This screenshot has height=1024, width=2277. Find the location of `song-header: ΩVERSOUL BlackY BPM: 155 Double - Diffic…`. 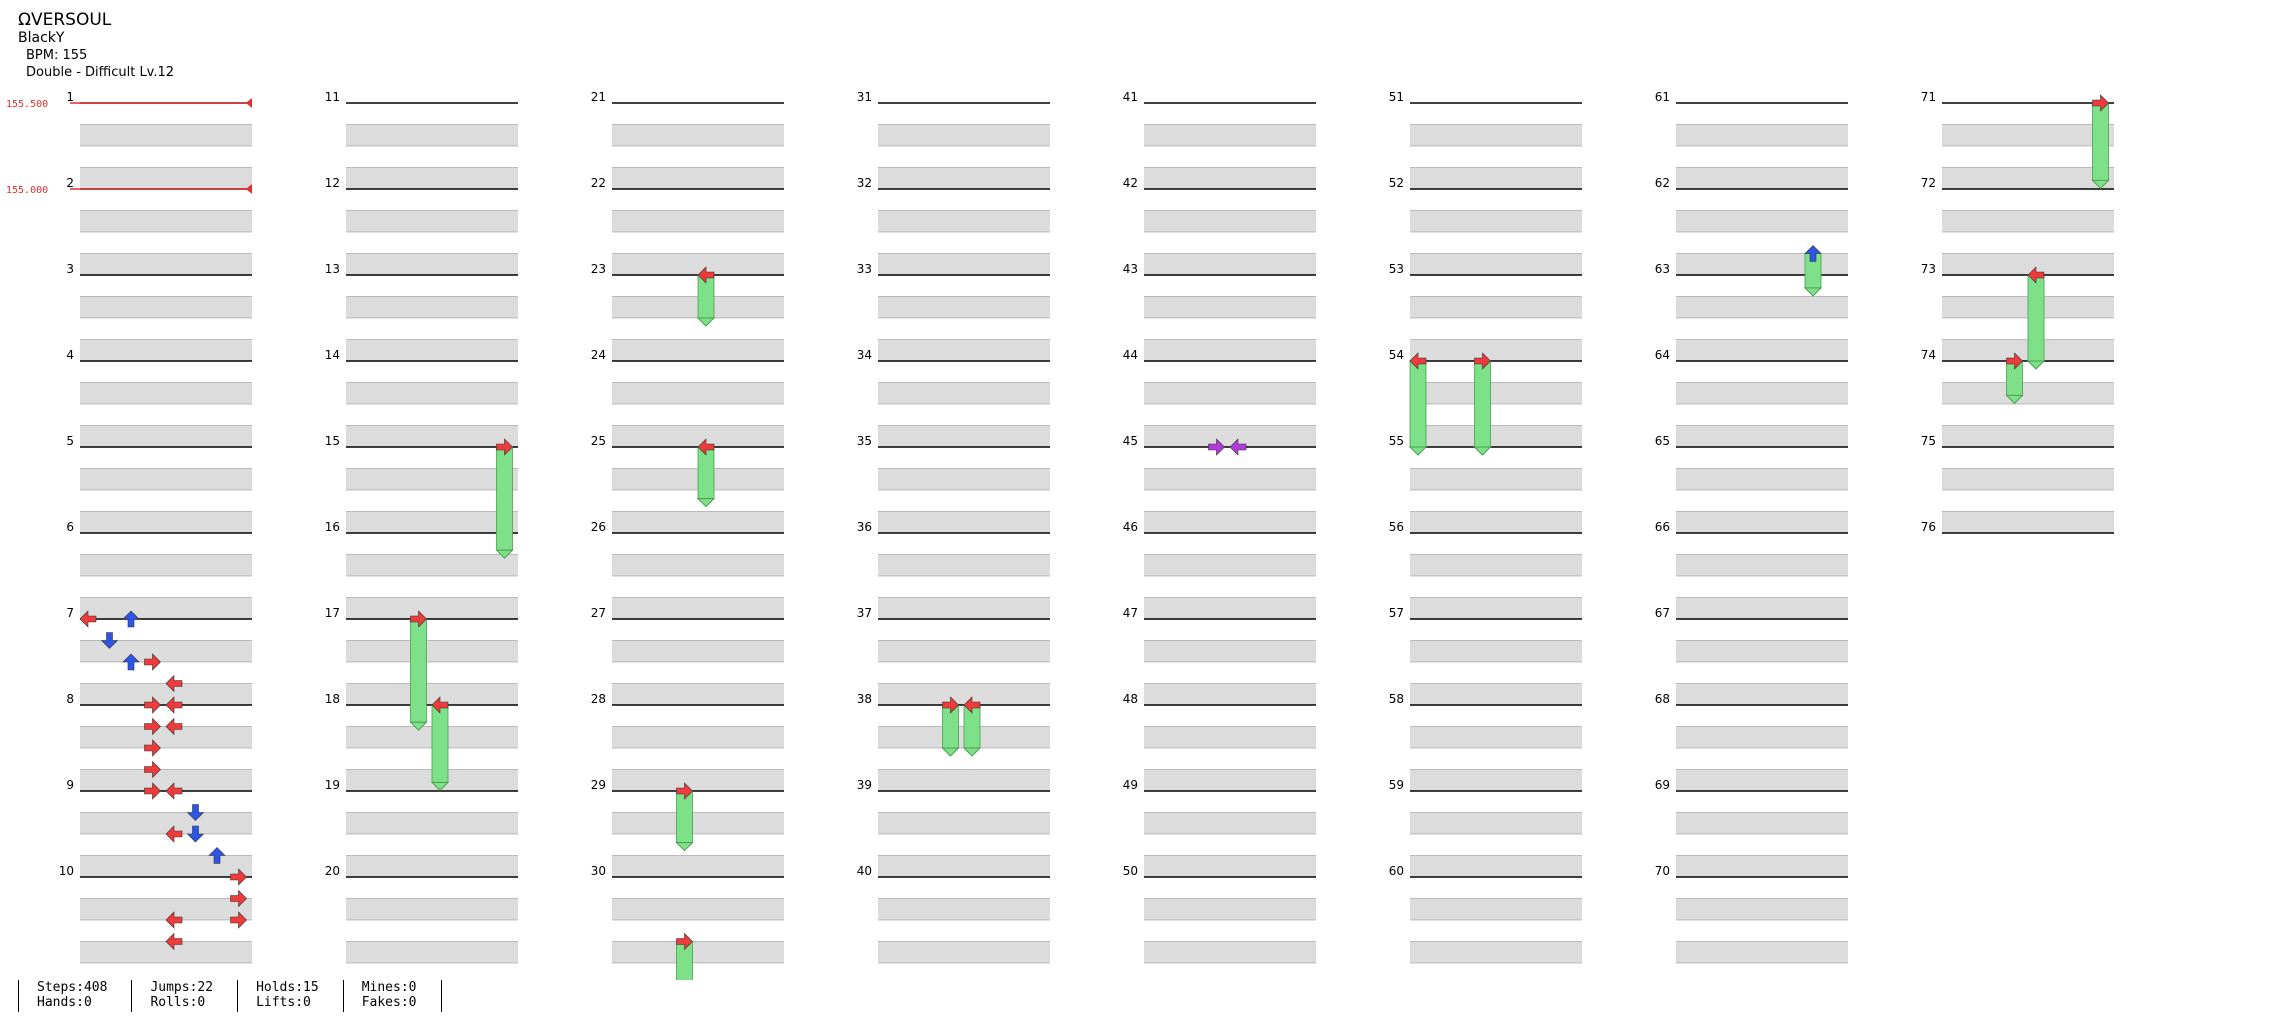

song-header: ΩVERSOUL BlackY BPM: 155 Double - Diffic… is located at coordinates (96, 45).